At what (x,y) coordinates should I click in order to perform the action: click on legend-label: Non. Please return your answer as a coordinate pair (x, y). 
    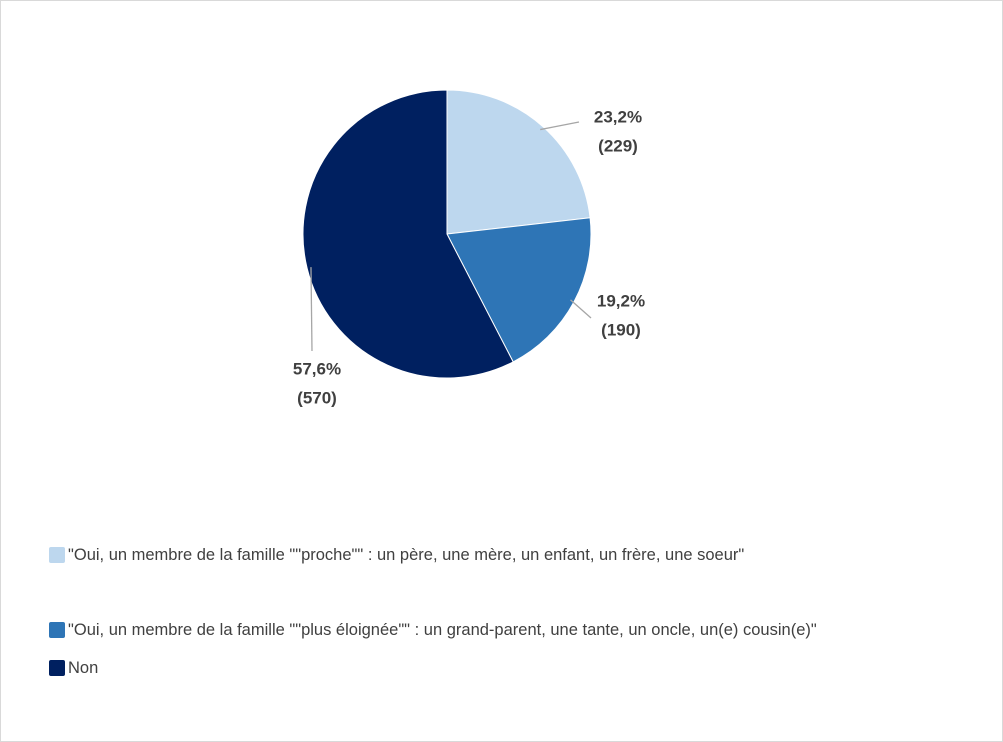
    Looking at the image, I should click on (83, 668).